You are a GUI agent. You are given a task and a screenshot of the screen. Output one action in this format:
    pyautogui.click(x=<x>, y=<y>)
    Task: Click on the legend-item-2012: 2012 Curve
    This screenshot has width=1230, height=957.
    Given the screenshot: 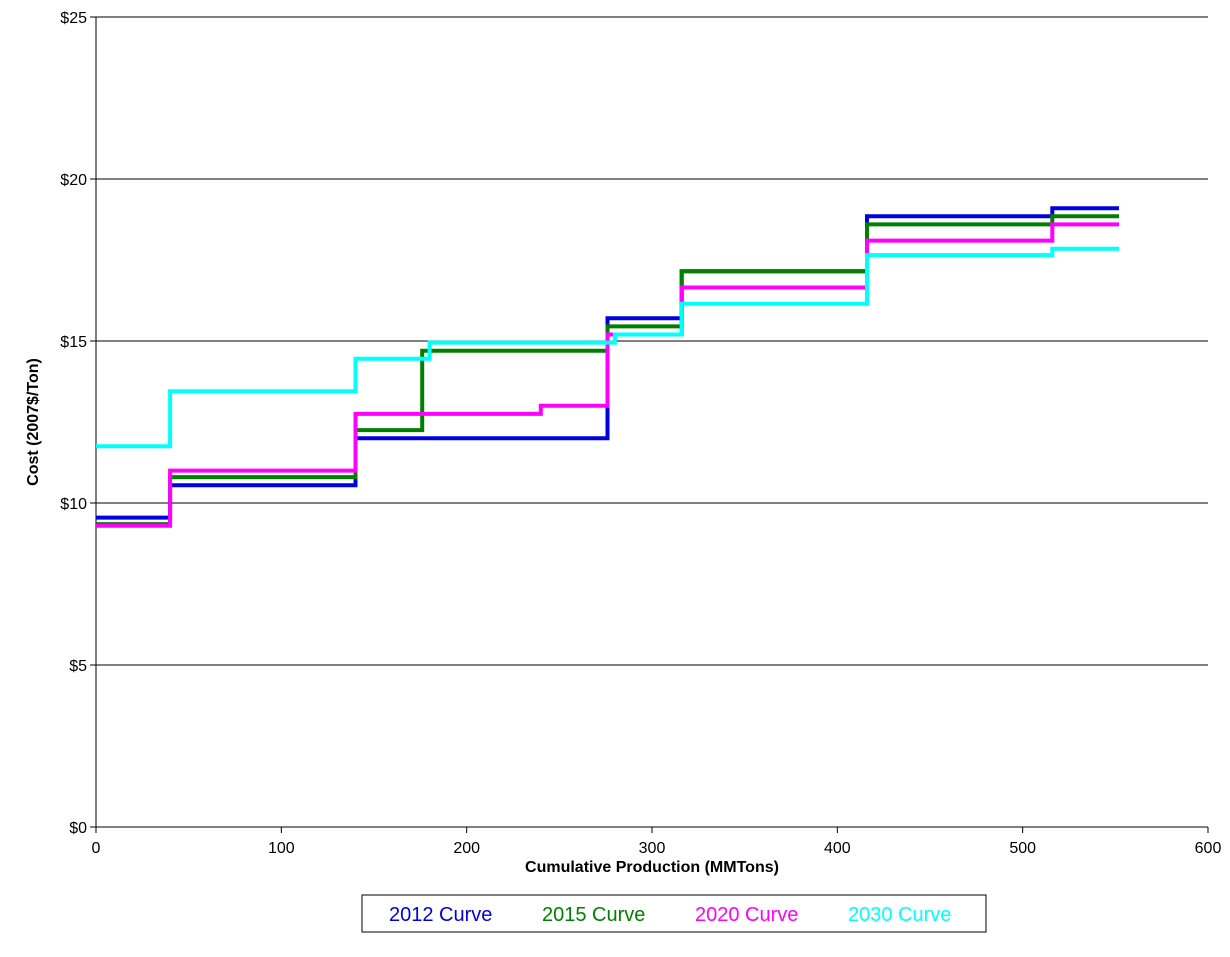 What is the action you would take?
    pyautogui.click(x=440, y=915)
    